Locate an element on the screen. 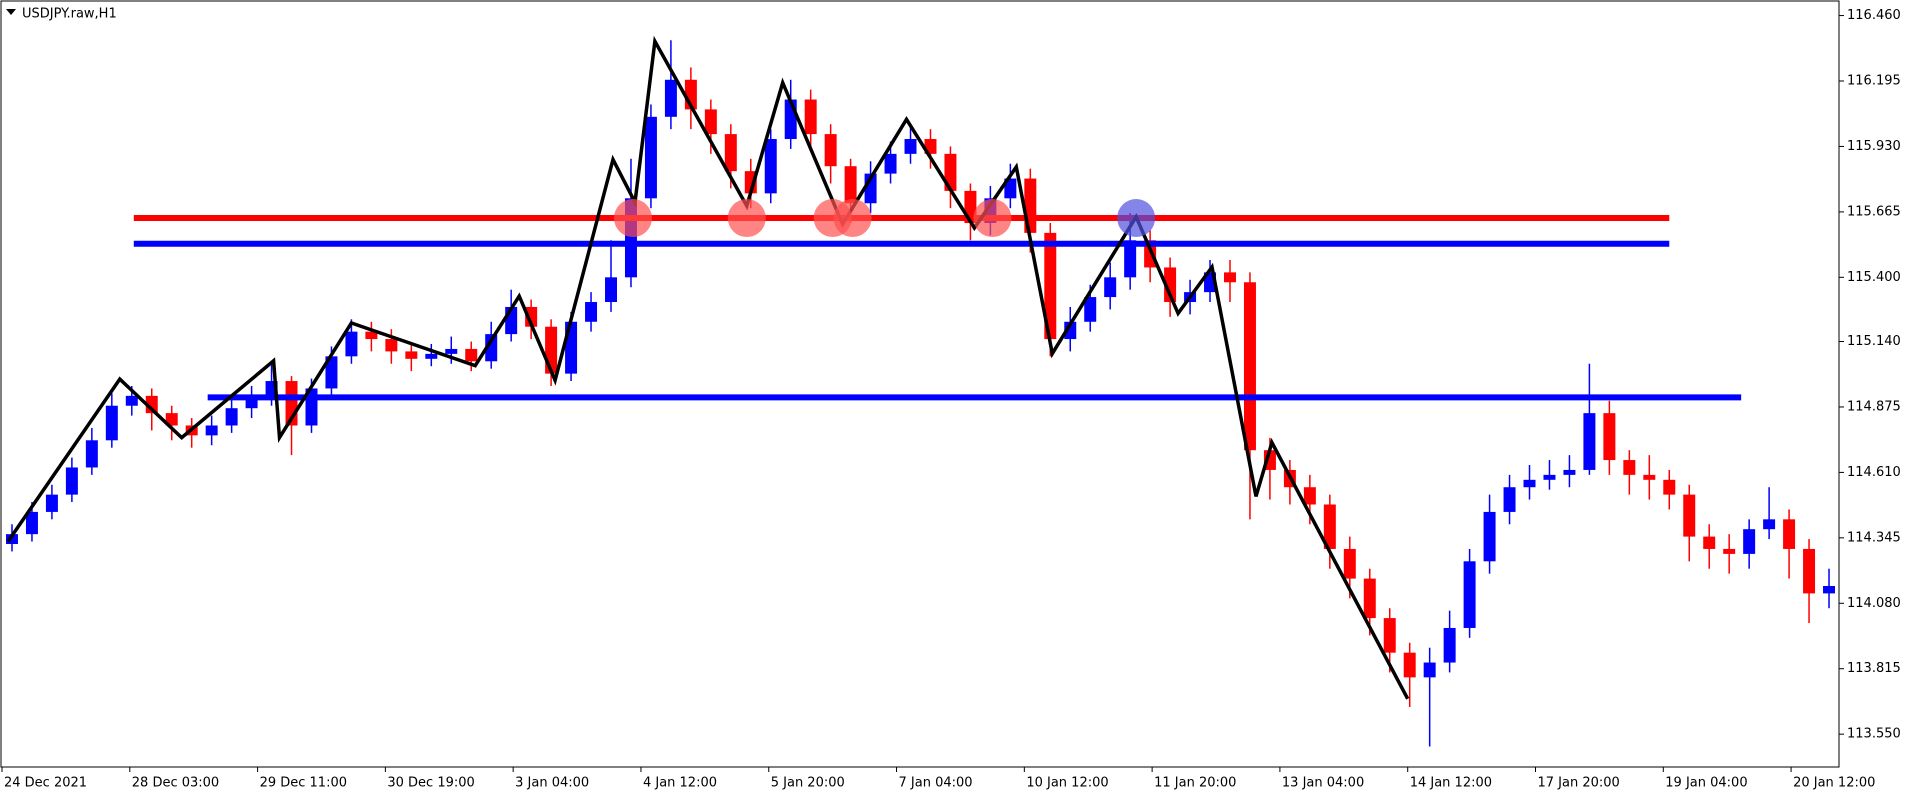 The height and width of the screenshot is (795, 1916). x-tick-label: 3 Jan 04:00 is located at coordinates (552, 783).